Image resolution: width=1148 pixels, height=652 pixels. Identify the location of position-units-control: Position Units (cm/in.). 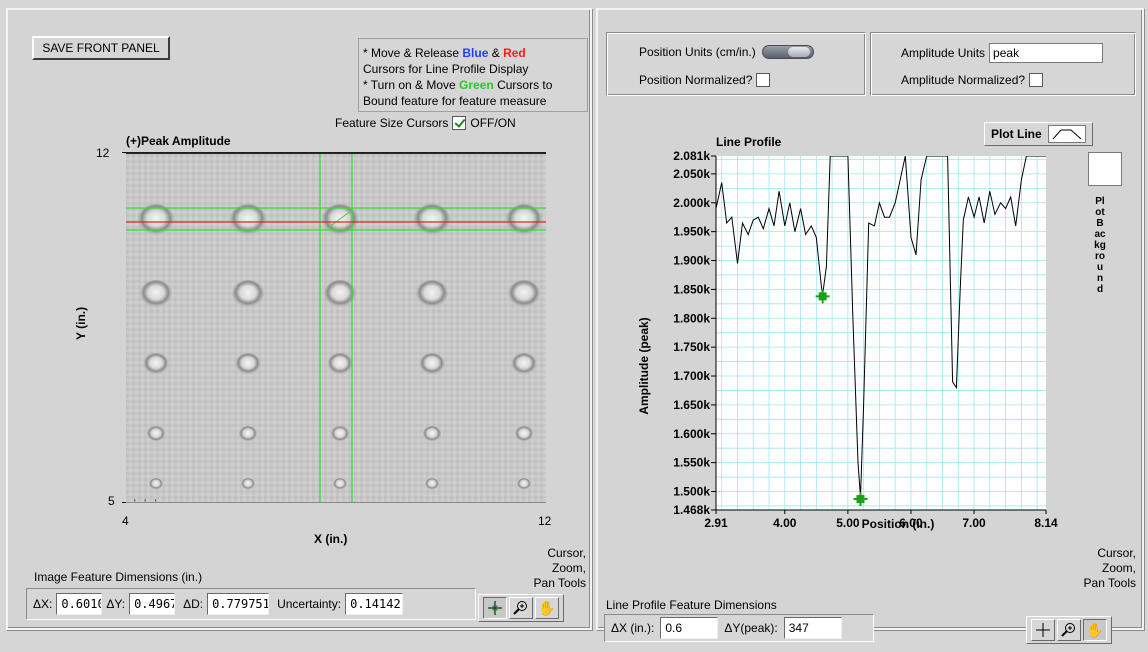
(726, 52).